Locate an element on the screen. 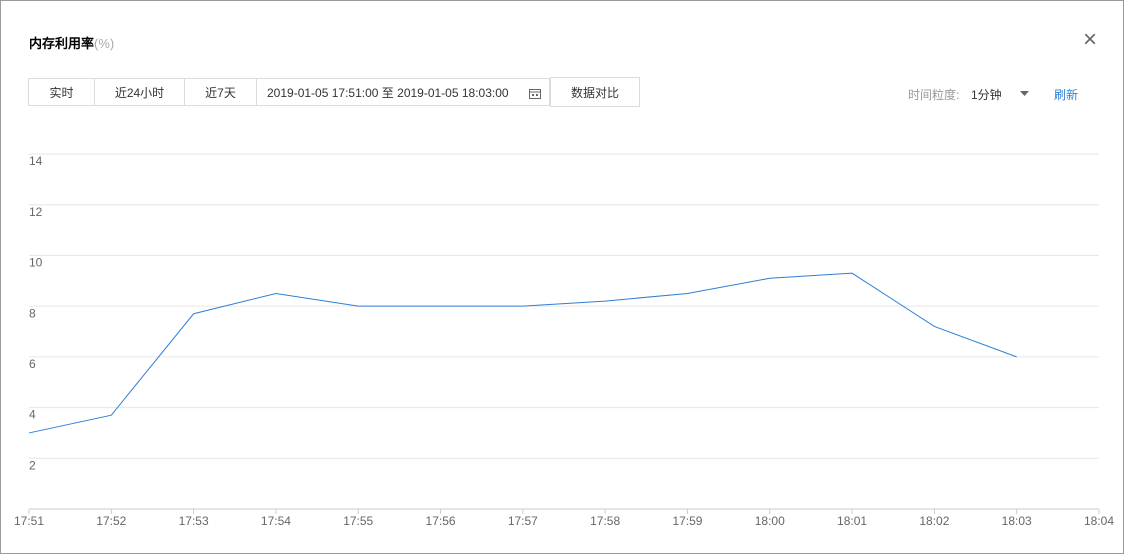  range-start: 2019-01-05 17:51:00 is located at coordinates (323, 93).